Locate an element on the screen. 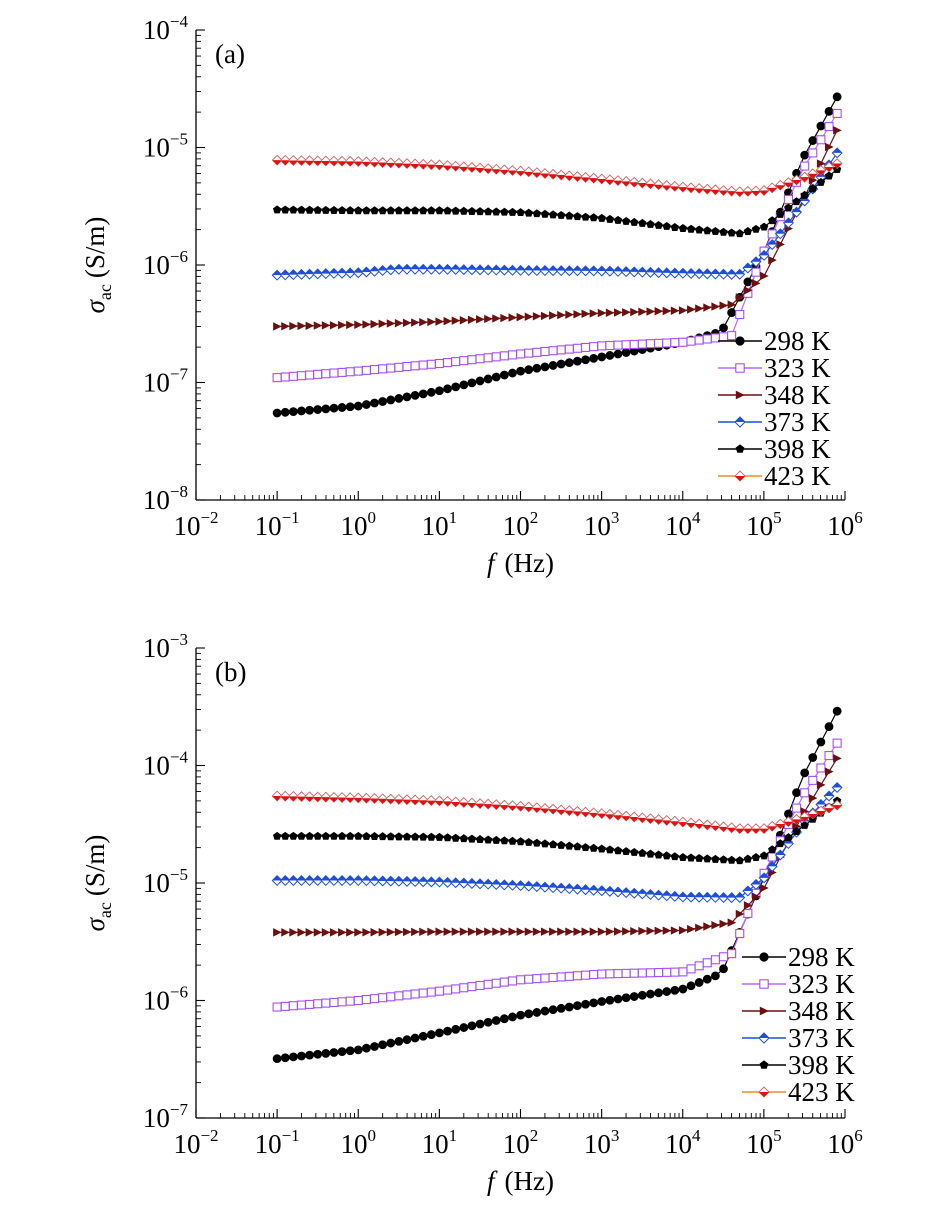 The image size is (945, 1205). x-tick-exponent: 1 is located at coordinates (453, 1135).